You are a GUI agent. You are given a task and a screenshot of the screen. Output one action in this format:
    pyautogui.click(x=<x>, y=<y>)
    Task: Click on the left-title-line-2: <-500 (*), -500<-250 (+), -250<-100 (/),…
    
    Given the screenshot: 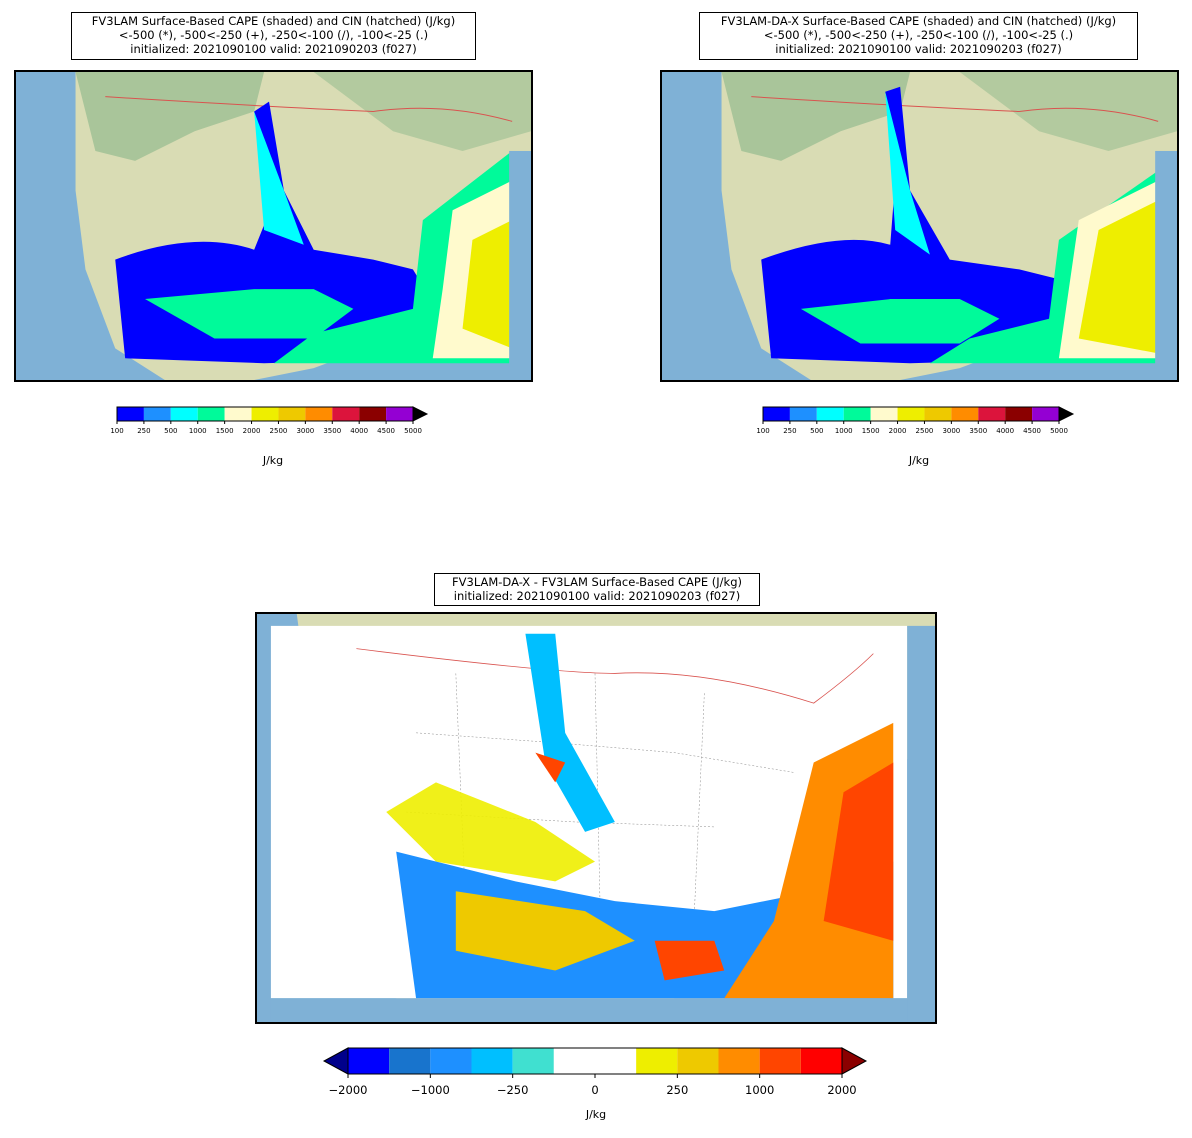 What is the action you would take?
    pyautogui.click(x=273, y=35)
    